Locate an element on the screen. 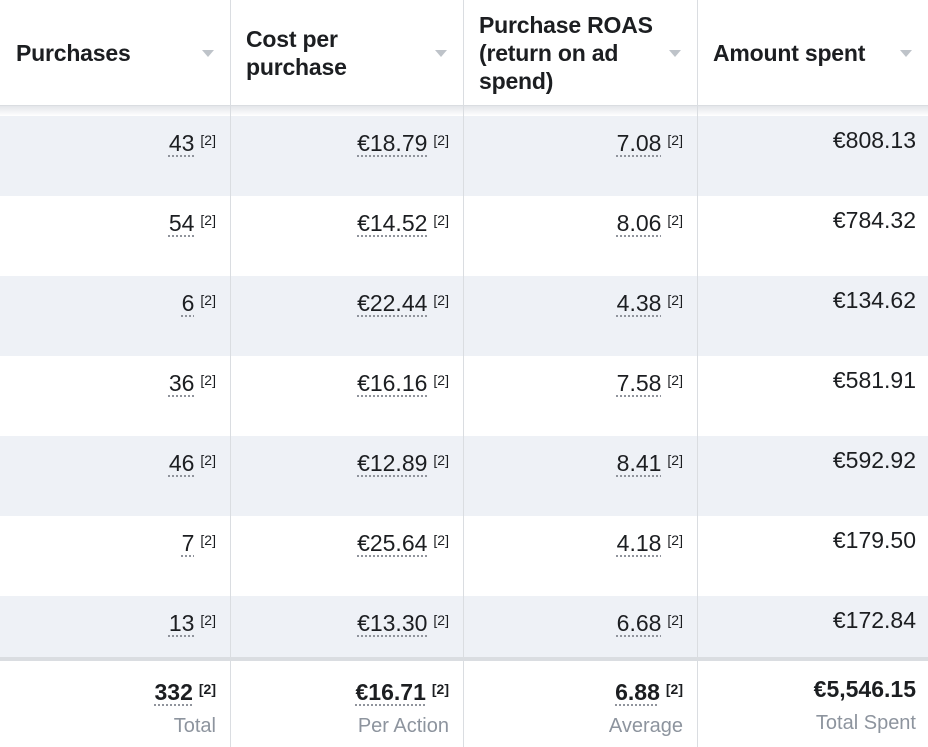 The width and height of the screenshot is (928, 747). cost-value: €13.30 is located at coordinates (392, 623).